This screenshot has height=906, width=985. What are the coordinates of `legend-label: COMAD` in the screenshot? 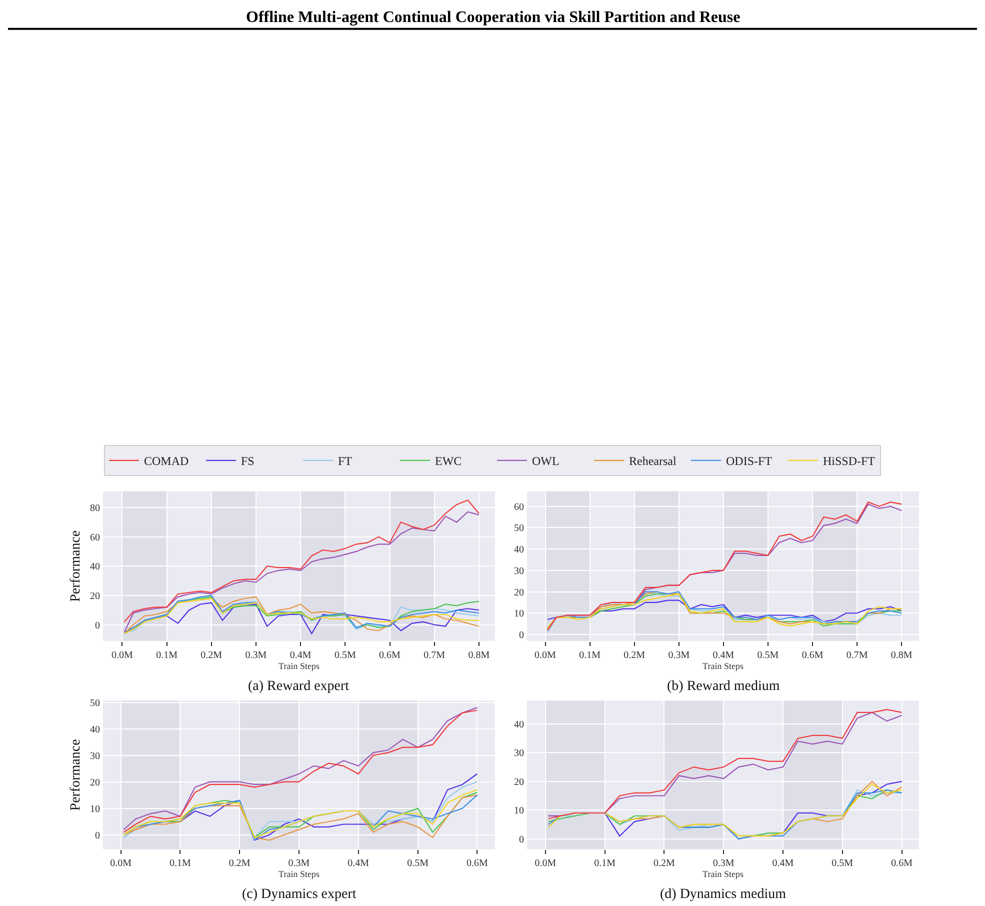 It's located at (167, 461).